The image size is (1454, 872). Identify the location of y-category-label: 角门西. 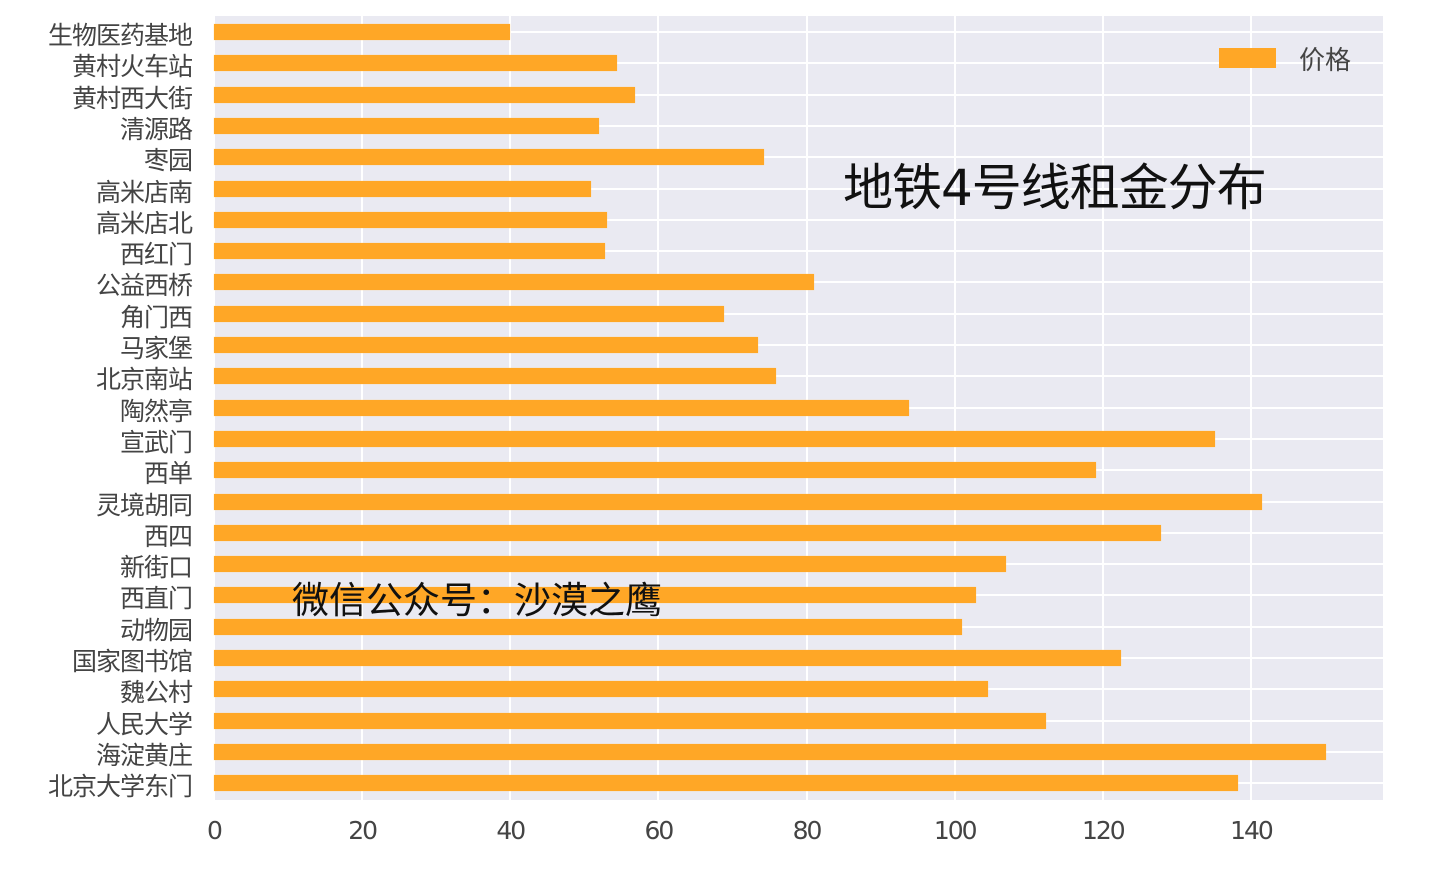
(156, 317).